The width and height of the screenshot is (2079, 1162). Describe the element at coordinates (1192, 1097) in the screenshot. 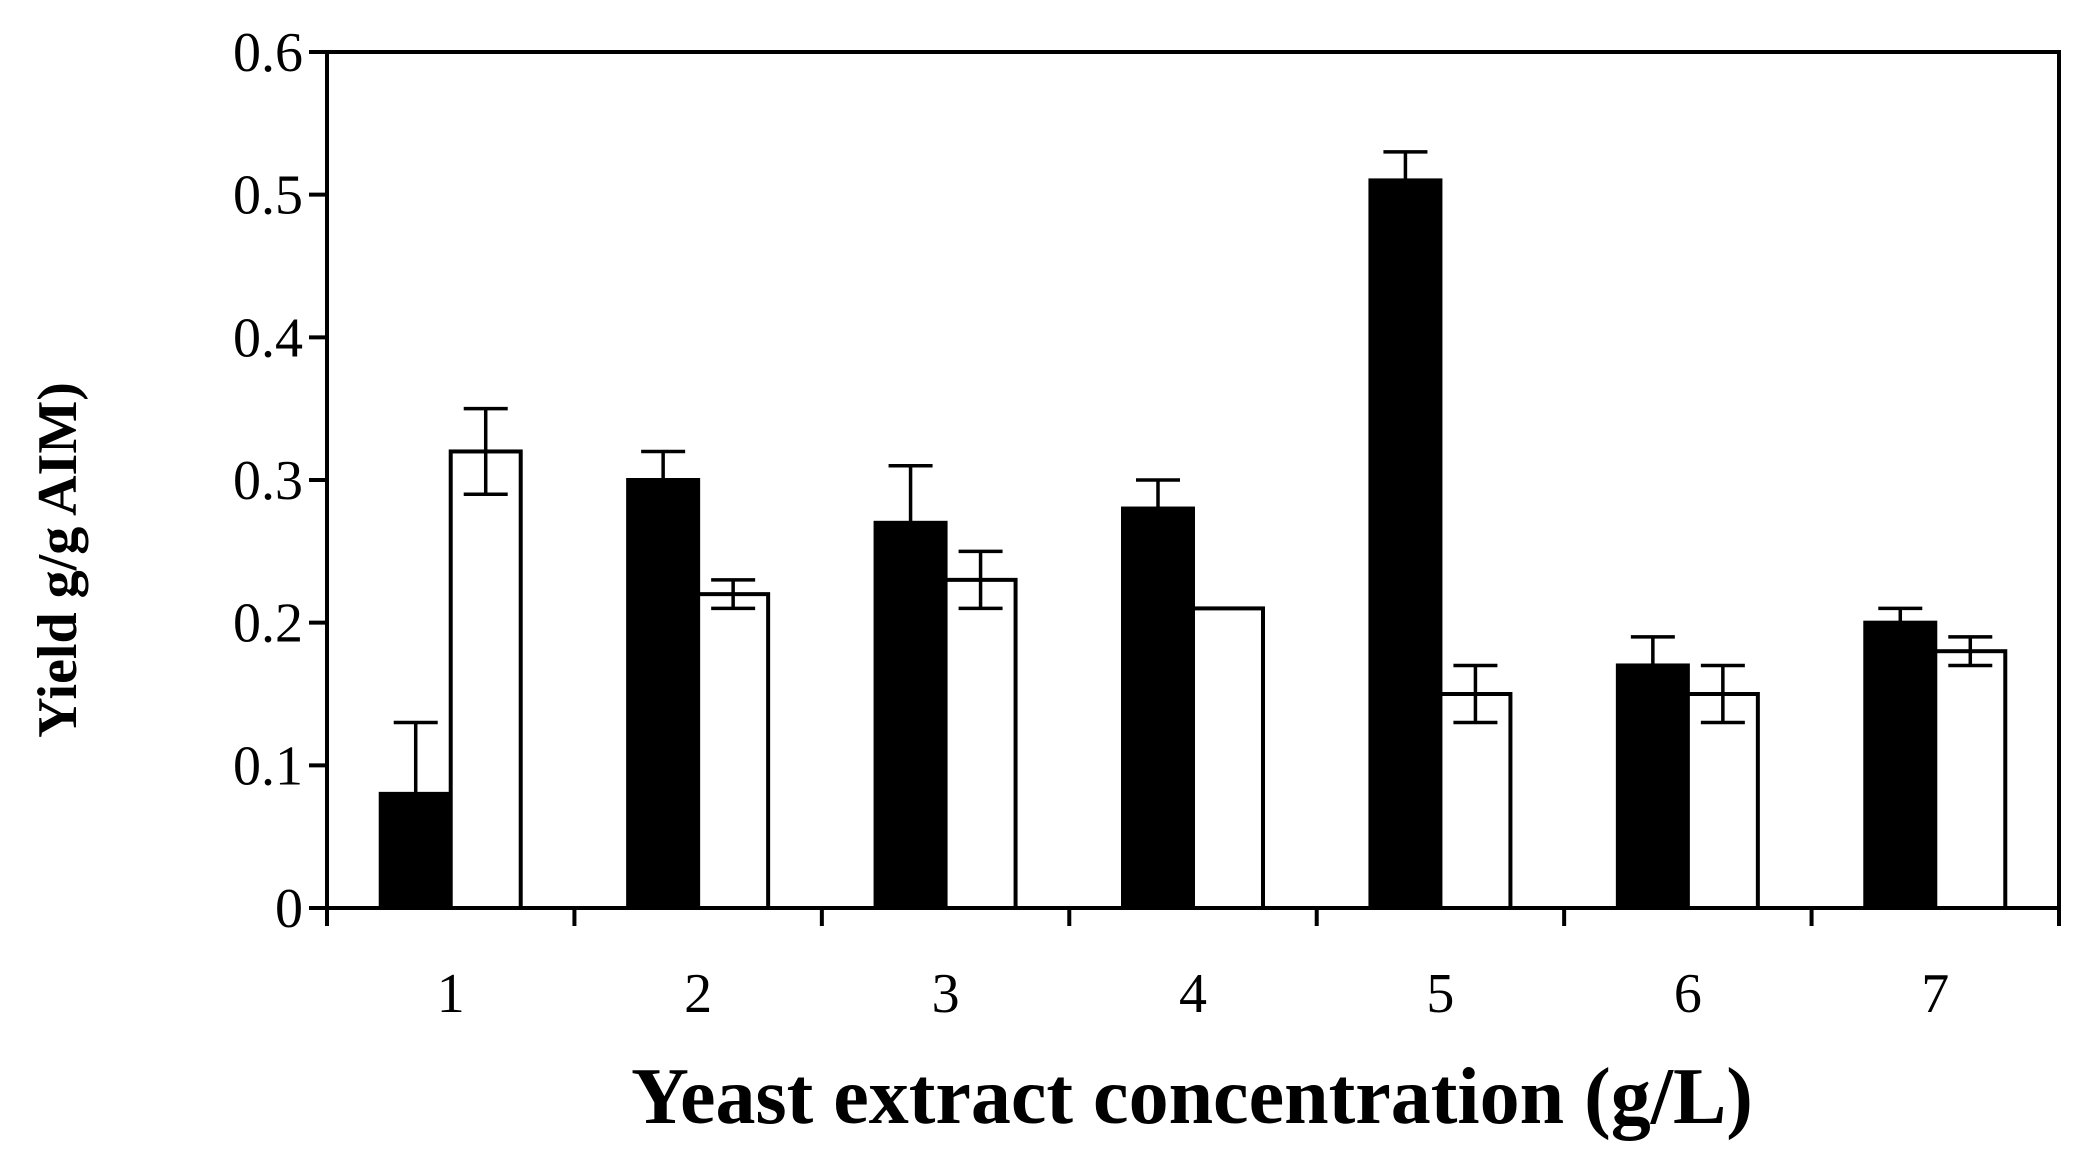

I see `x-axis-title: Yeast extract concentration (g/L)` at that location.